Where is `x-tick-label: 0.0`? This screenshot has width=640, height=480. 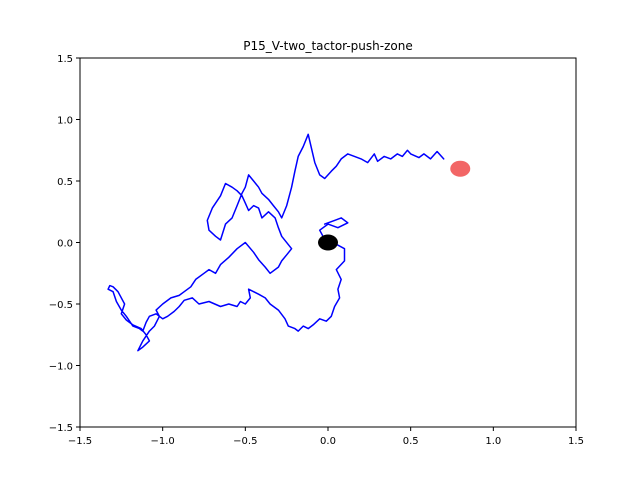 x-tick-label: 0.0 is located at coordinates (328, 441).